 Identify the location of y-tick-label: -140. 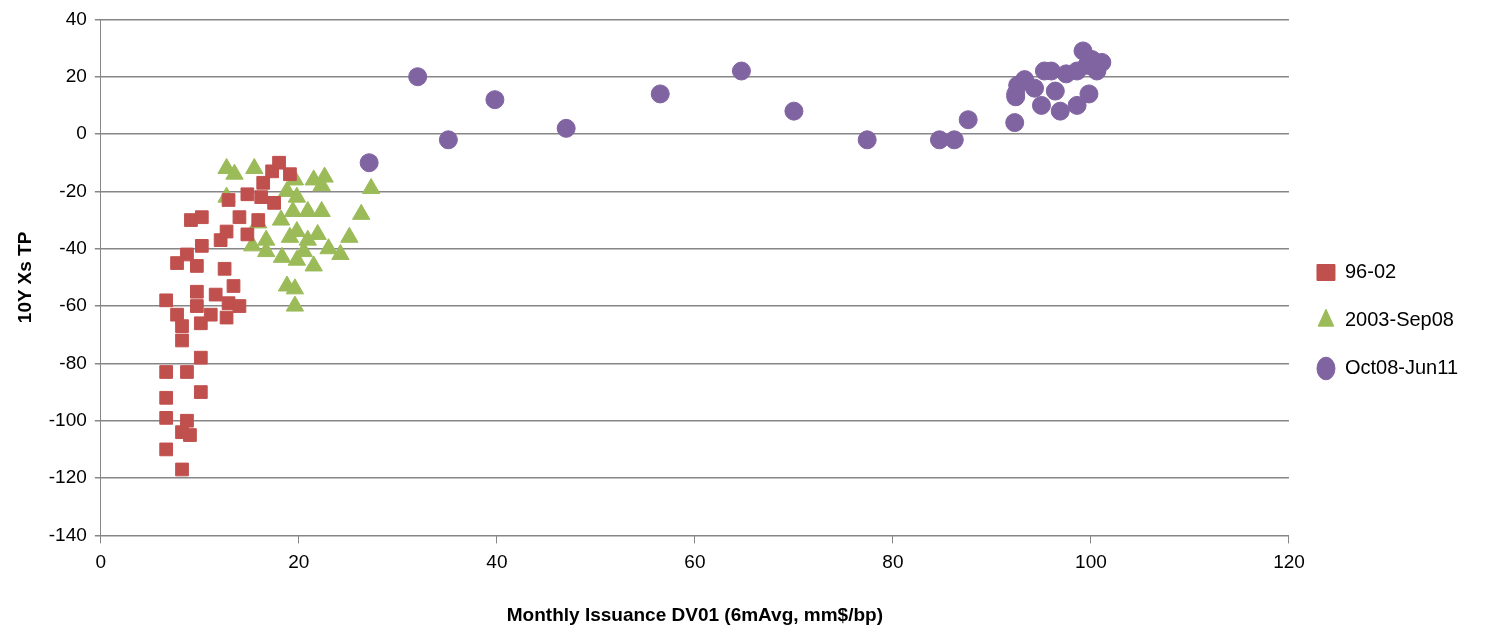
(67, 534).